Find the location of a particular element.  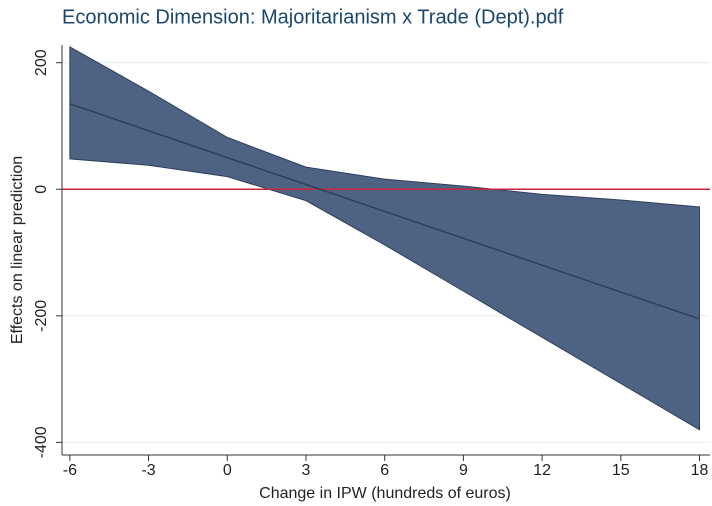

x-tick-label: 18 is located at coordinates (700, 470).